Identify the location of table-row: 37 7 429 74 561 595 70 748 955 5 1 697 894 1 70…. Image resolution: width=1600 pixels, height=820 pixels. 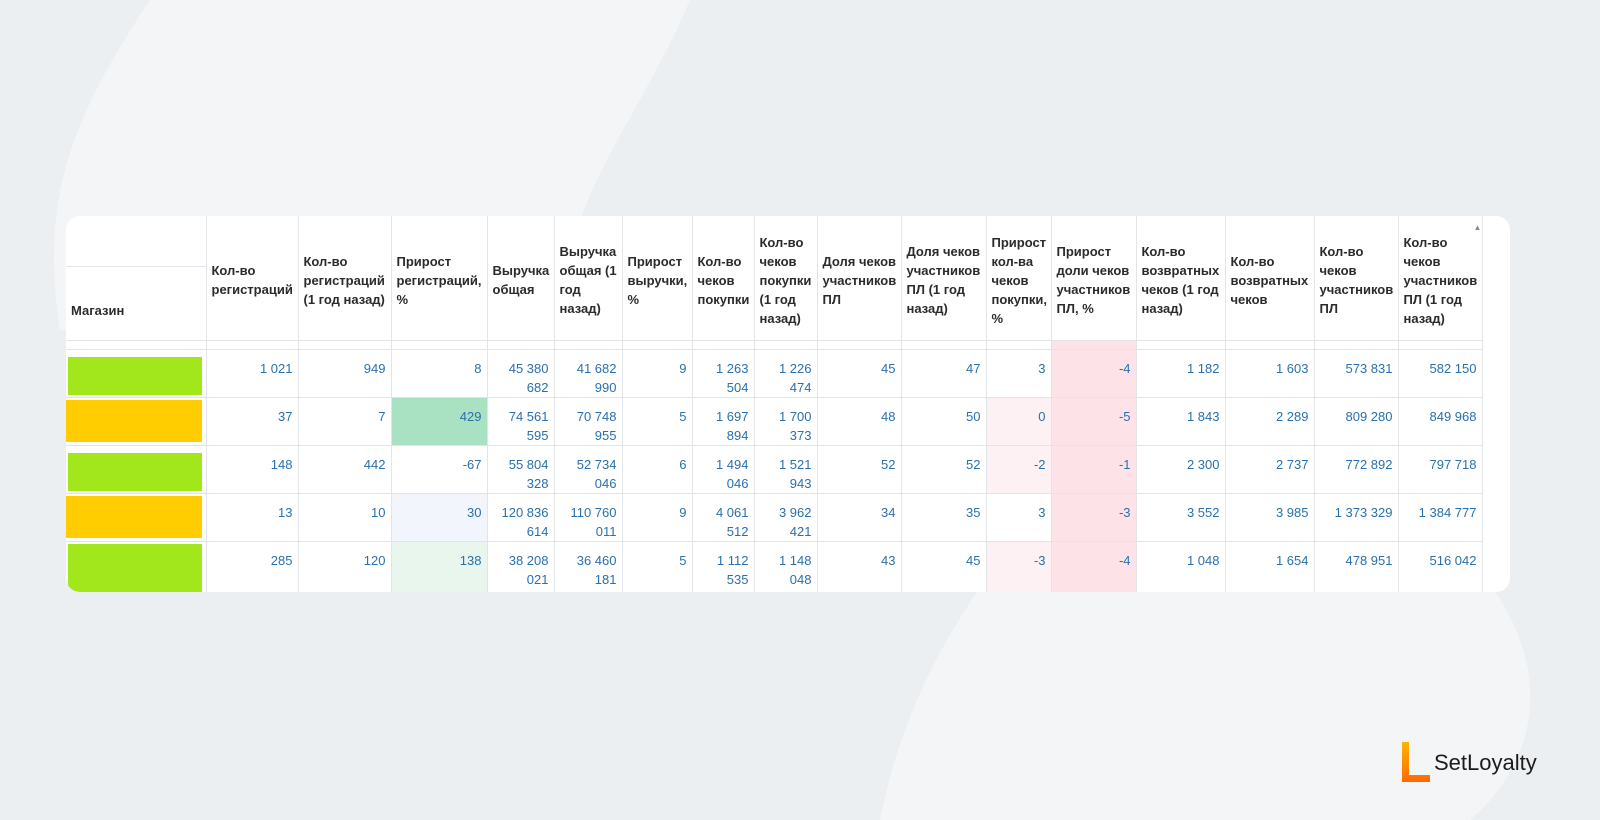
(774, 421).